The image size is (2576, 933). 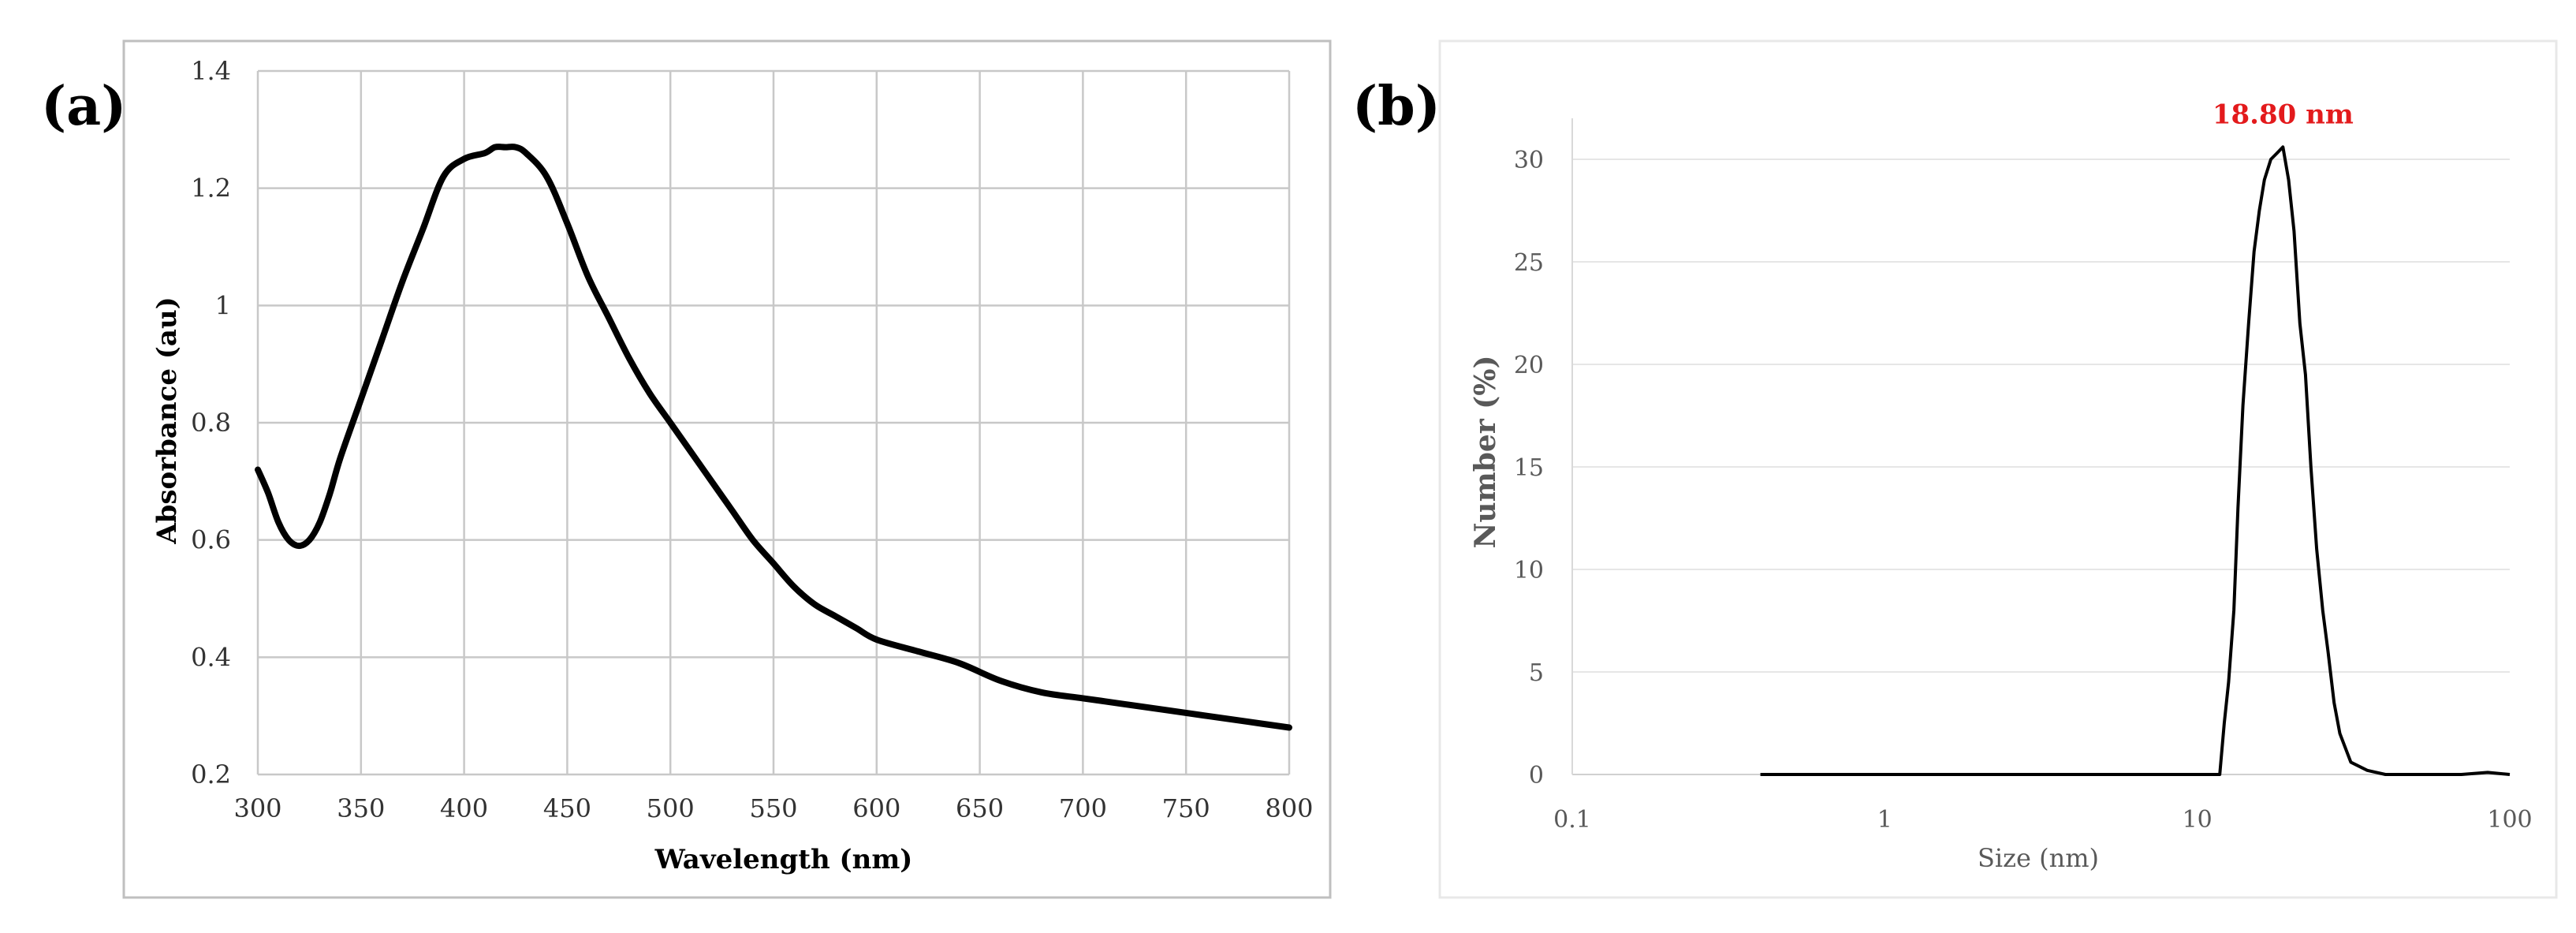 What do you see at coordinates (1186, 808) in the screenshot?
I see `panel-a-x-tick-label: 750` at bounding box center [1186, 808].